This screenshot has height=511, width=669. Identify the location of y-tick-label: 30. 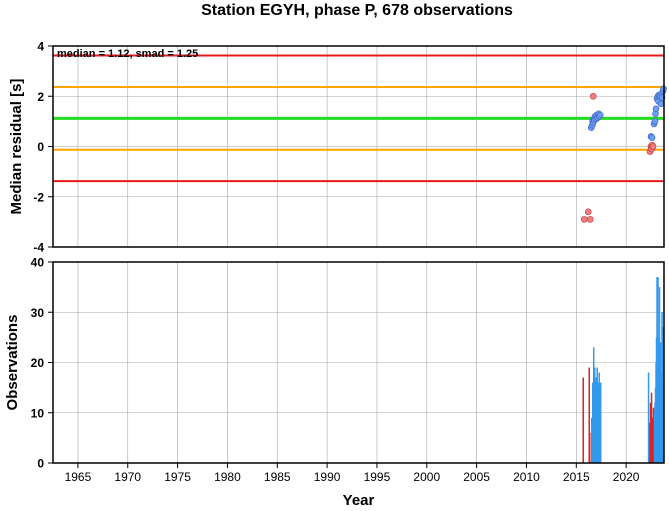
(38, 313).